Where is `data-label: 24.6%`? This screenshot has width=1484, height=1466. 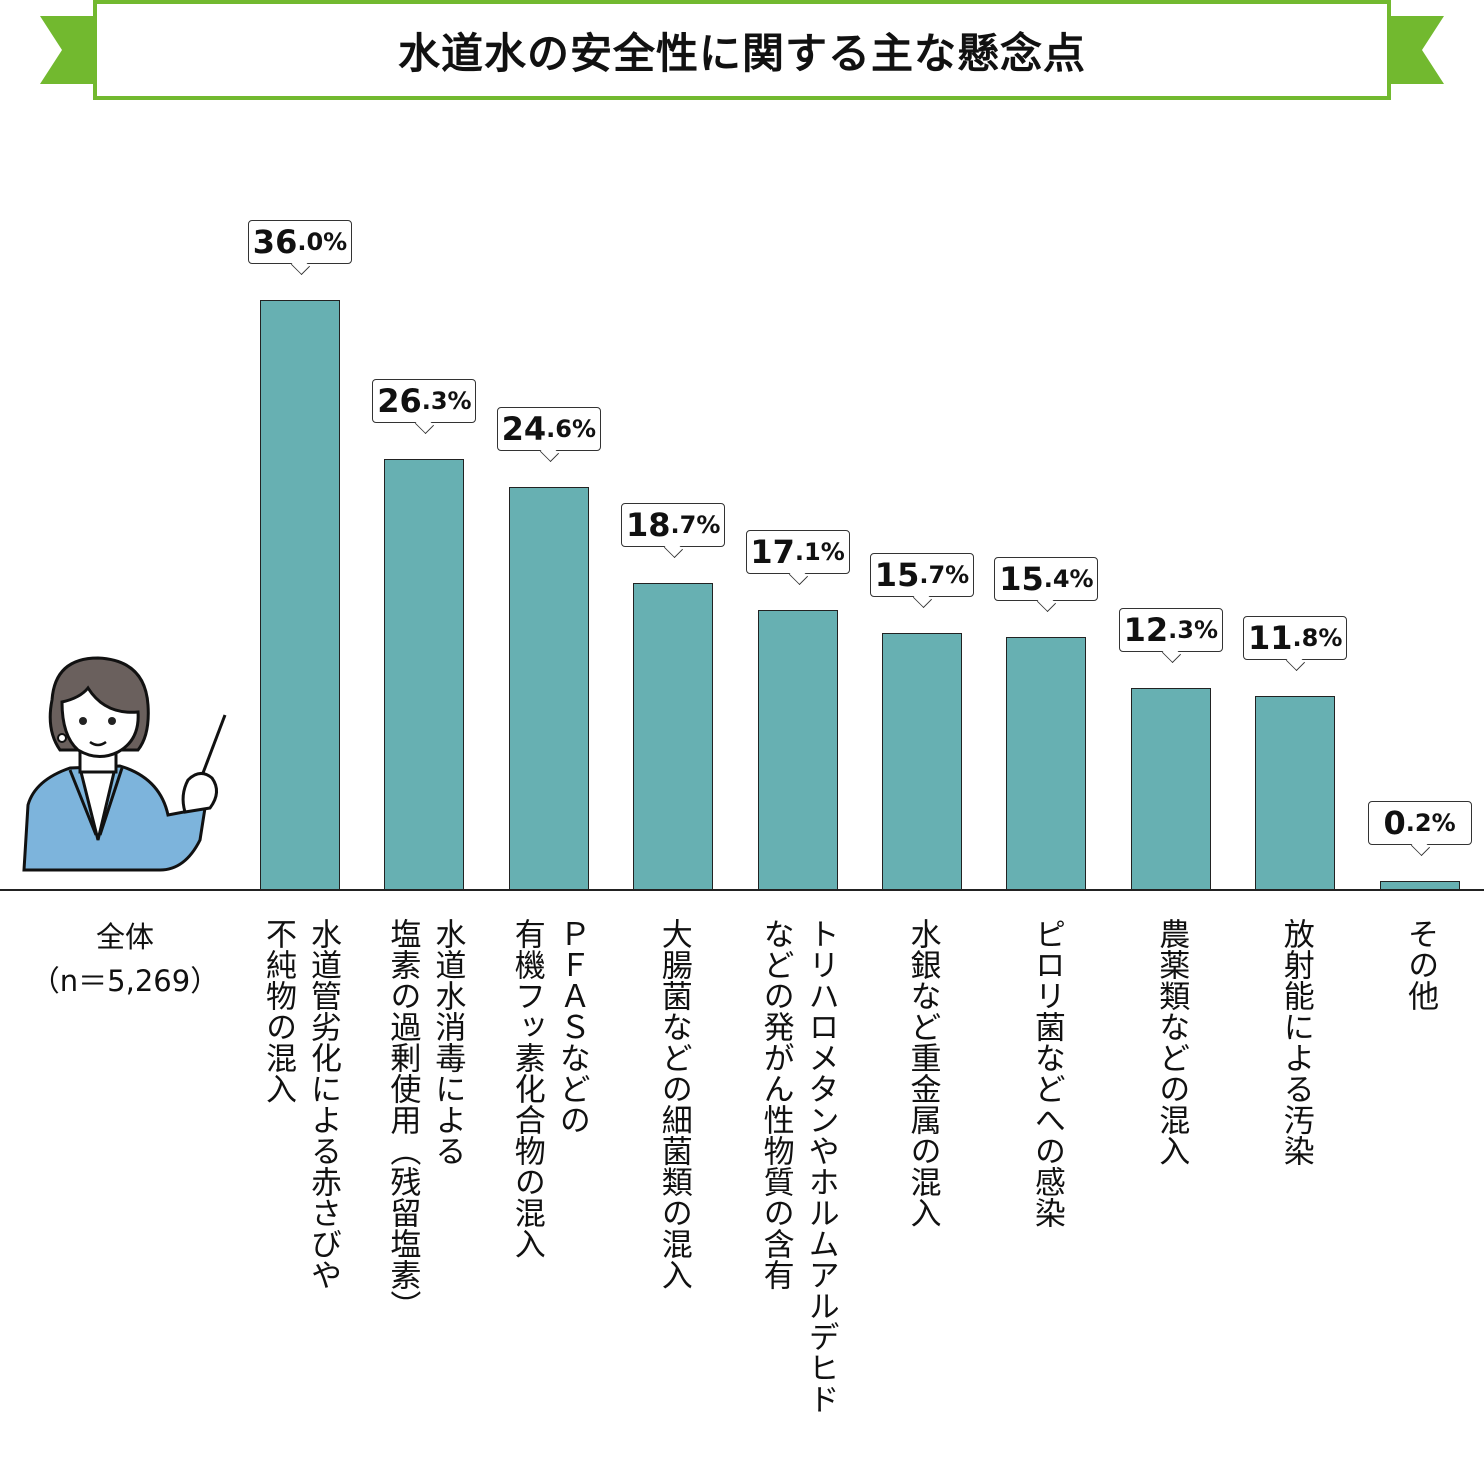
data-label: 24.6% is located at coordinates (548, 428).